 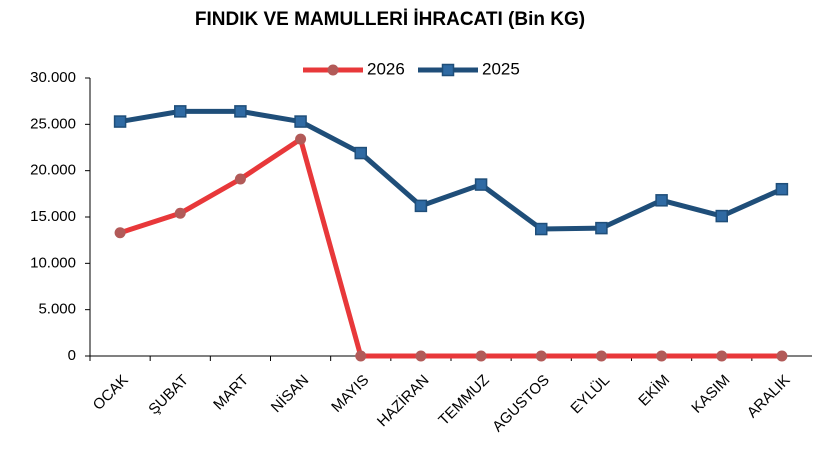 What do you see at coordinates (710, 394) in the screenshot?
I see `x-tick-label: KASIM` at bounding box center [710, 394].